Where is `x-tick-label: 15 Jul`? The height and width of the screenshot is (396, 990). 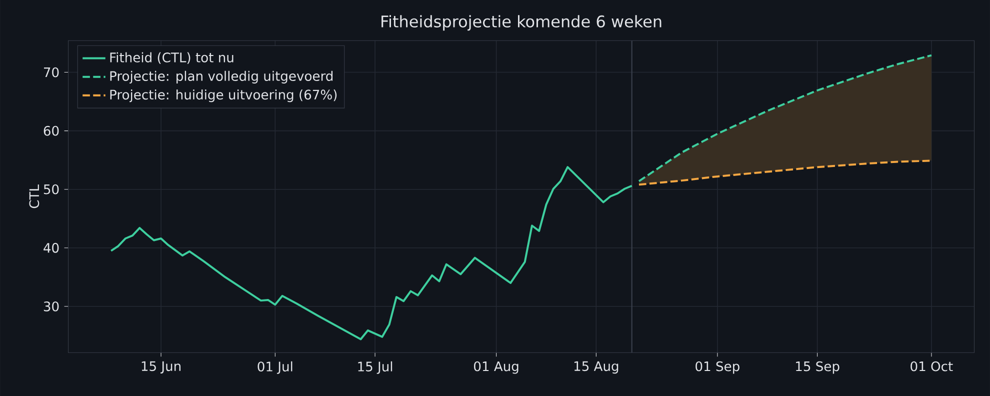 x-tick-label: 15 Jul is located at coordinates (375, 367).